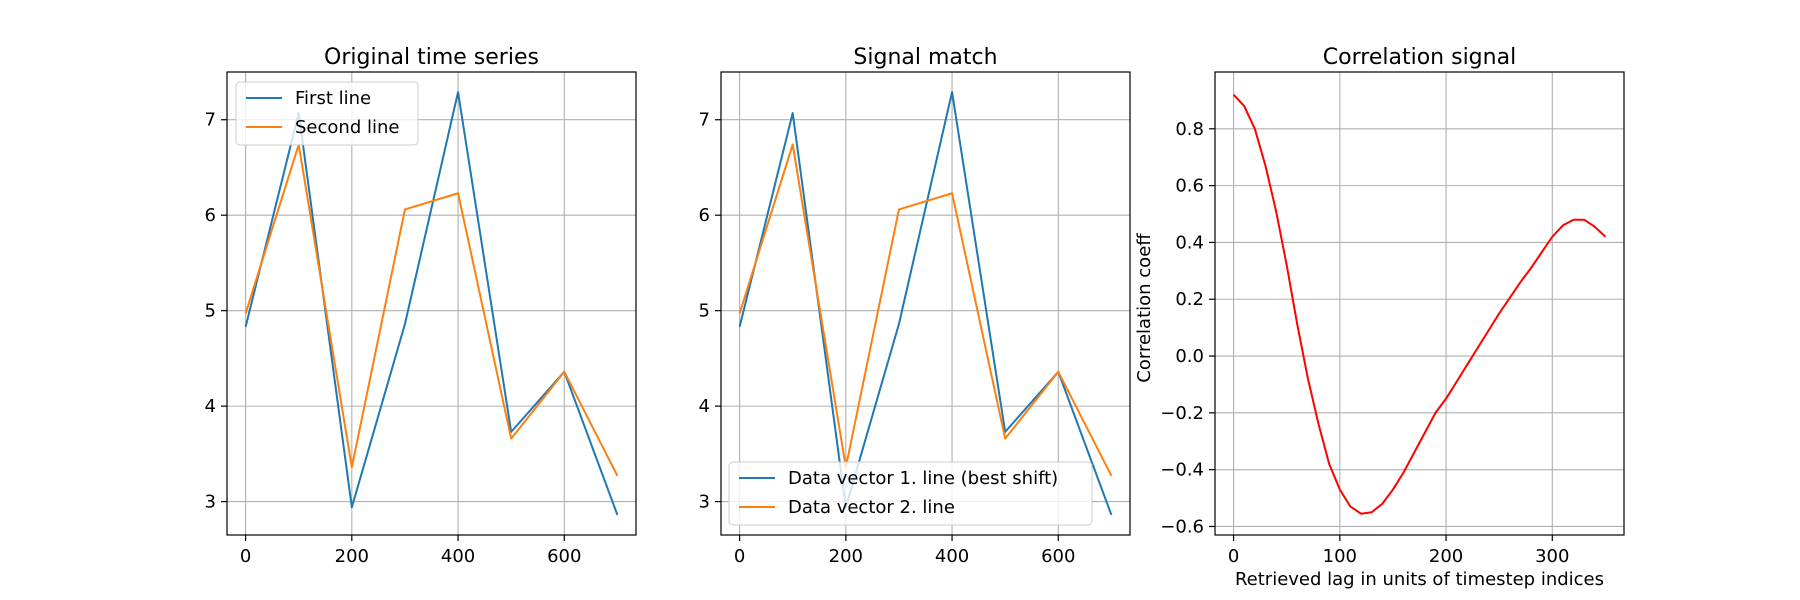 Image resolution: width=1800 pixels, height=600 pixels. Describe the element at coordinates (1189, 186) in the screenshot. I see `y-tick-label: 0.6` at that location.